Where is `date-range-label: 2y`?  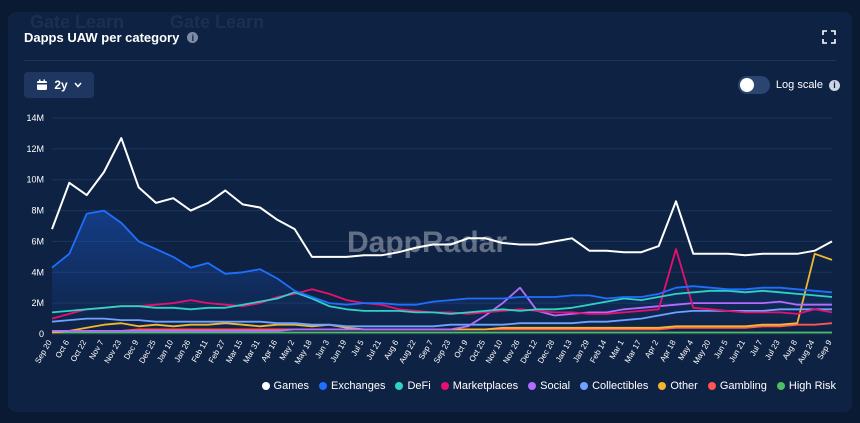
date-range-label: 2y is located at coordinates (61, 85).